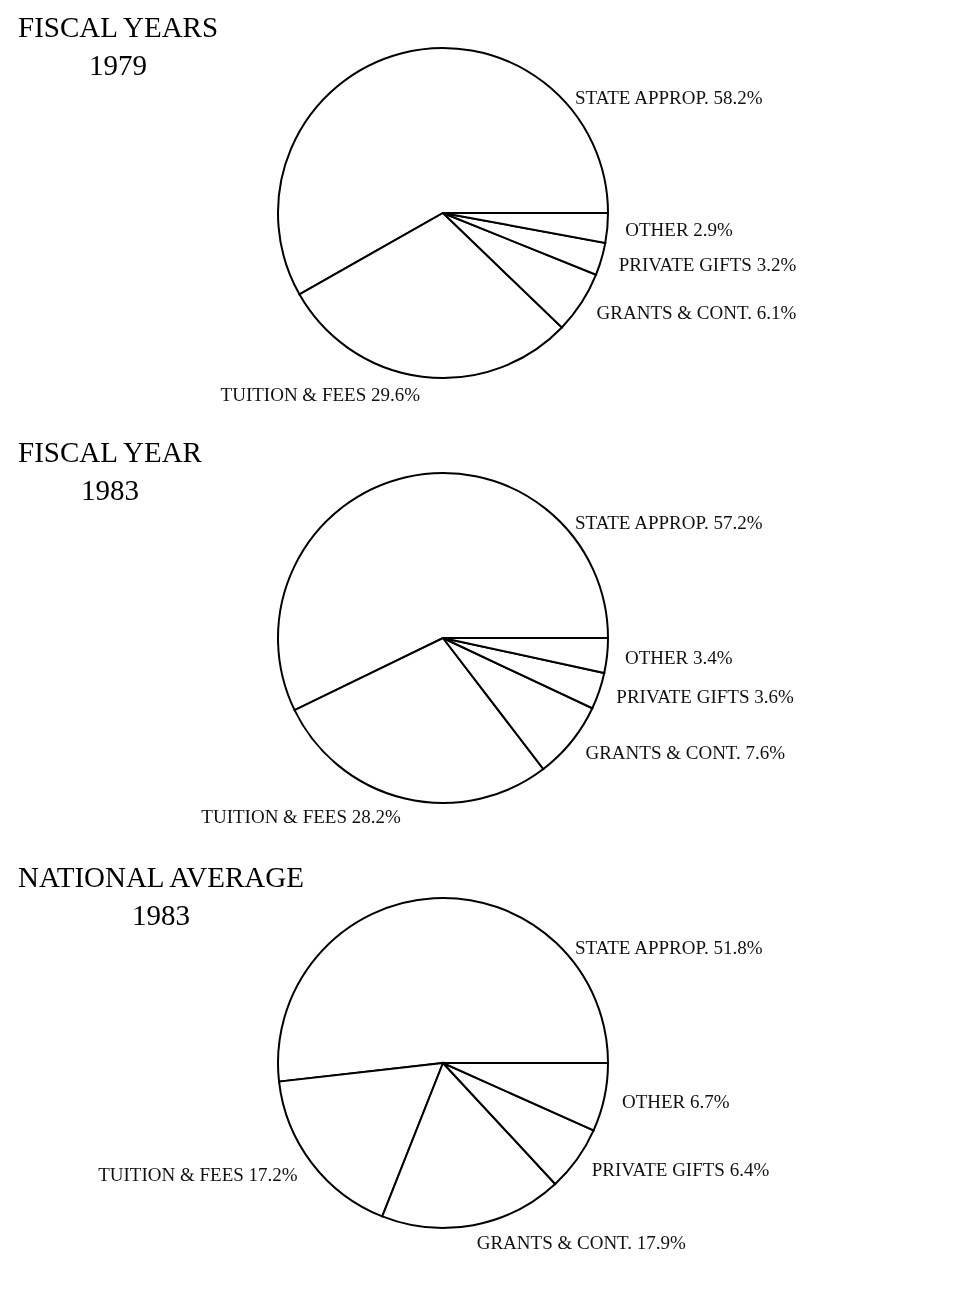 This screenshot has width=978, height=1301. Describe the element at coordinates (685, 753) in the screenshot. I see `slice-label: GRANTS & CONT. 7.6%` at that location.